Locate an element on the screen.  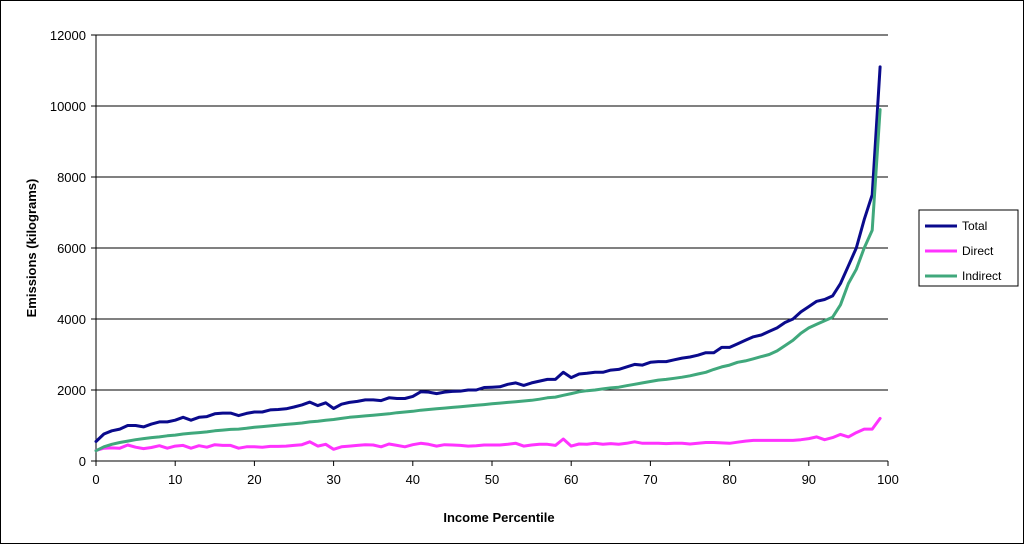
legend-label-direct: Direct is located at coordinates (978, 251).